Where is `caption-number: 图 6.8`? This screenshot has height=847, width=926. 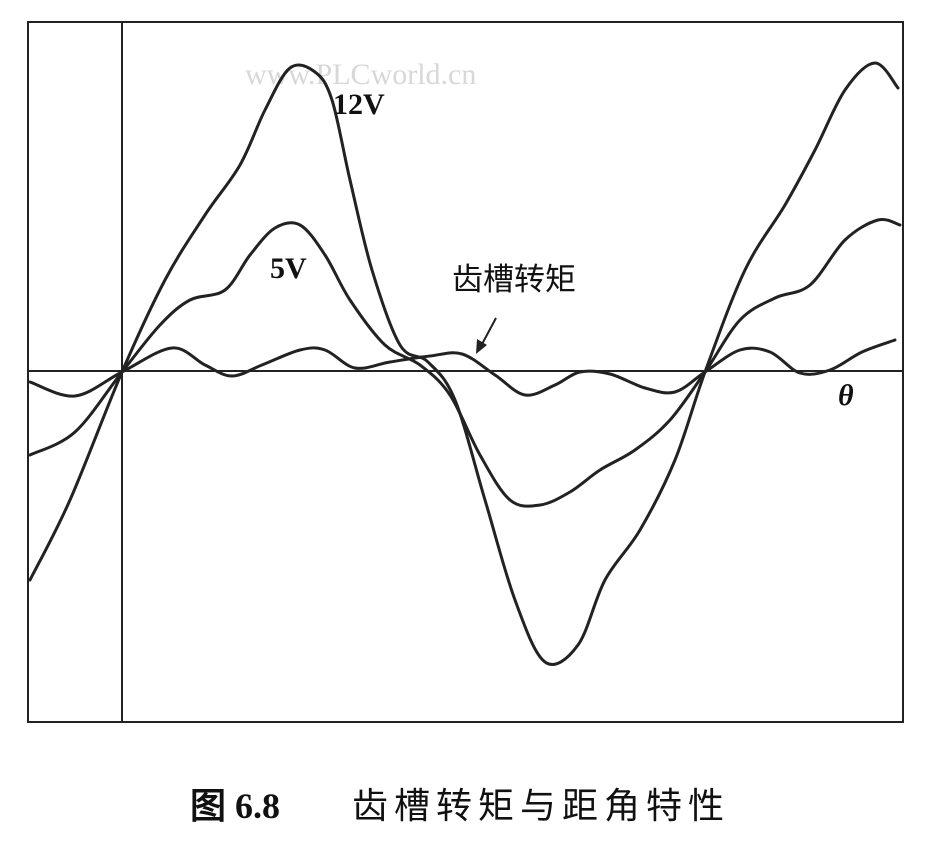
caption-number: 图 6.8 is located at coordinates (235, 806).